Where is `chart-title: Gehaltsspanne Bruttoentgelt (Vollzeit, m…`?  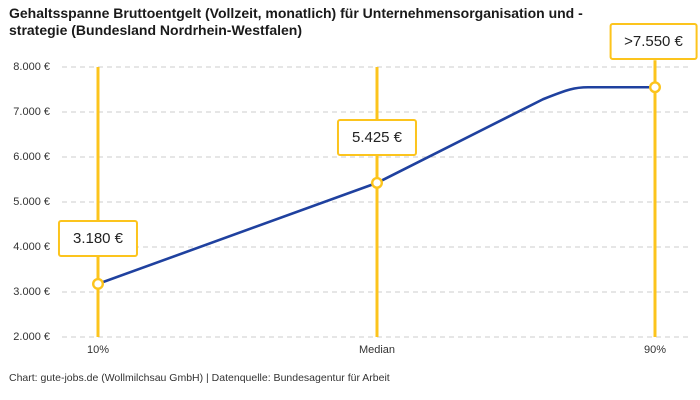 chart-title: Gehaltsspanne Bruttoentgelt (Vollzeit, m… is located at coordinates (296, 21).